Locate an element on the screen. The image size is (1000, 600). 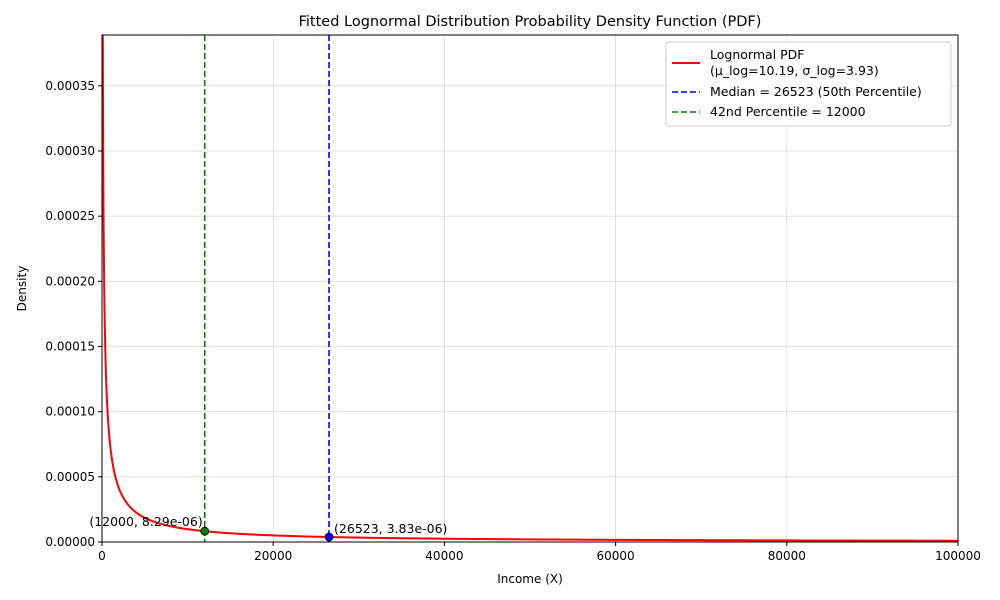
x-tick-label: 100000 is located at coordinates (958, 556).